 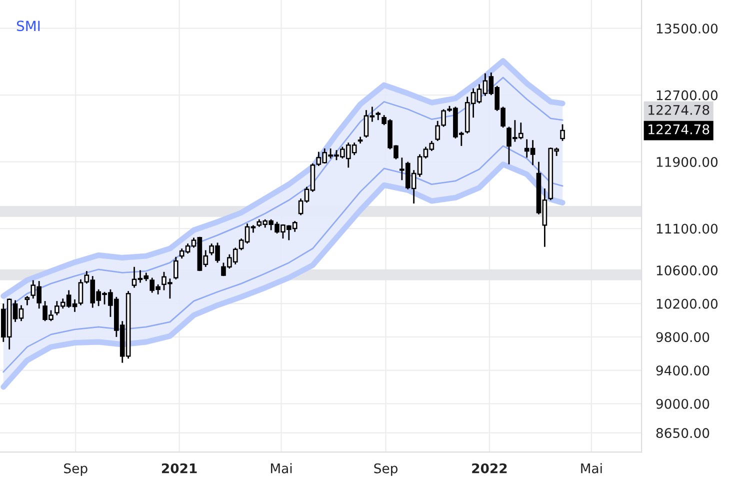 What do you see at coordinates (683, 371) in the screenshot?
I see `y-tick-label: 9400.00` at bounding box center [683, 371].